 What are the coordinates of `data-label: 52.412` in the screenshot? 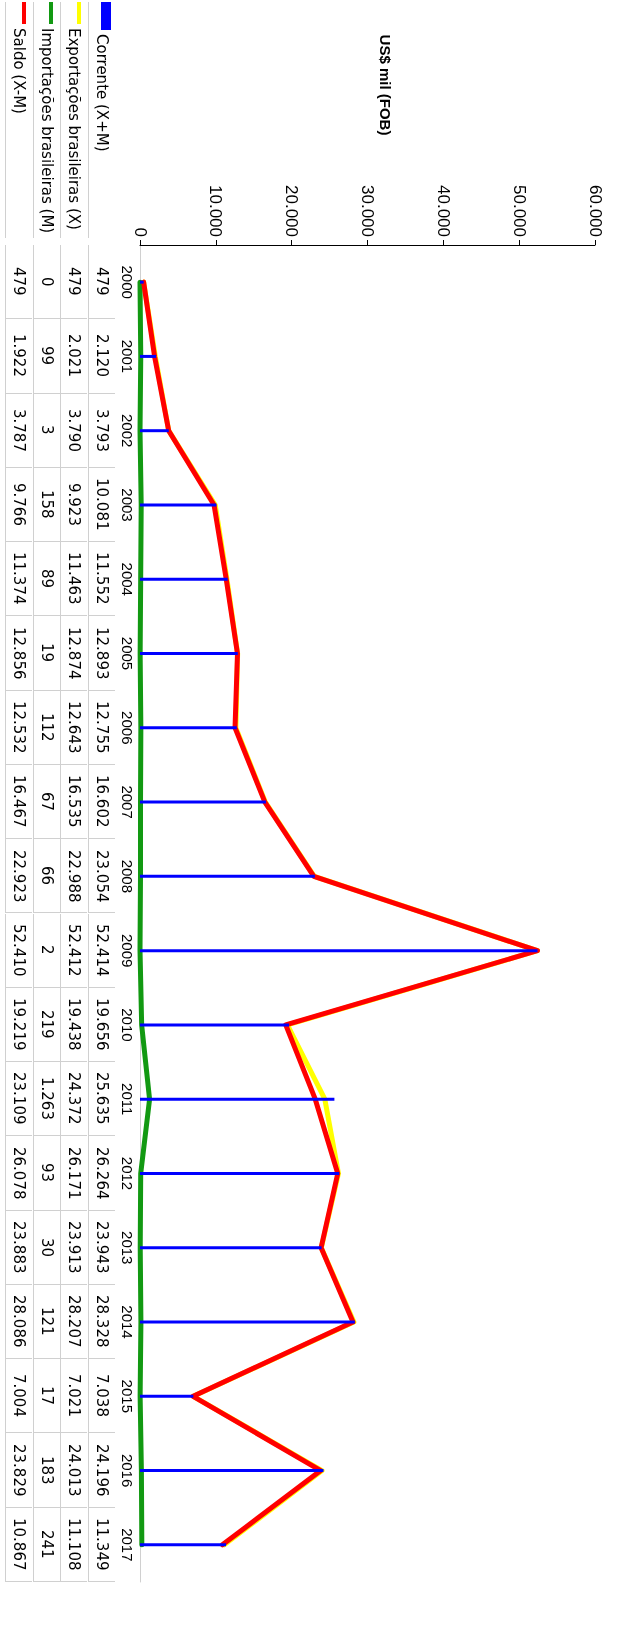 It's located at (73, 950).